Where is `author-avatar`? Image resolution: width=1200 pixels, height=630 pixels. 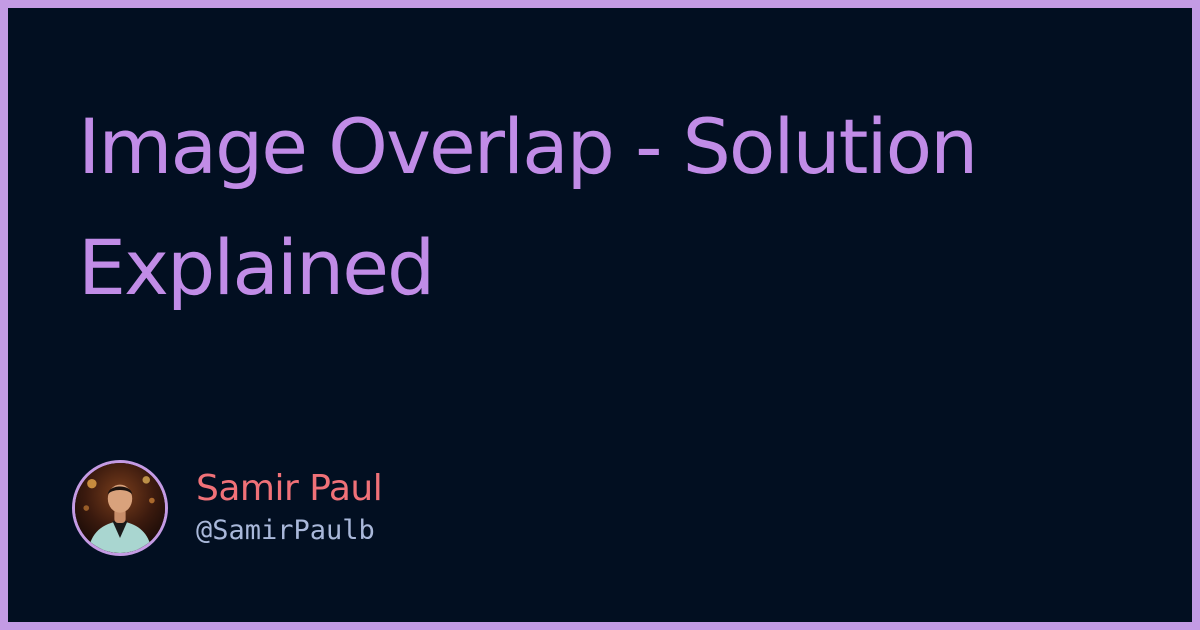
author-avatar is located at coordinates (120, 508).